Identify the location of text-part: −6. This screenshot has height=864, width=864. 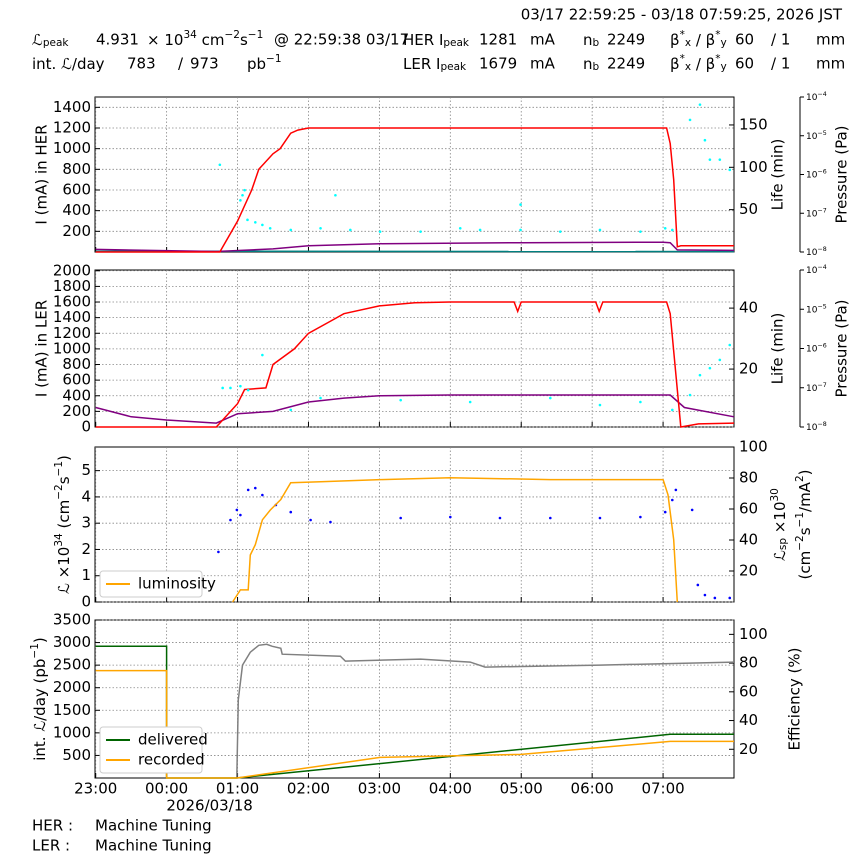
(821, 172).